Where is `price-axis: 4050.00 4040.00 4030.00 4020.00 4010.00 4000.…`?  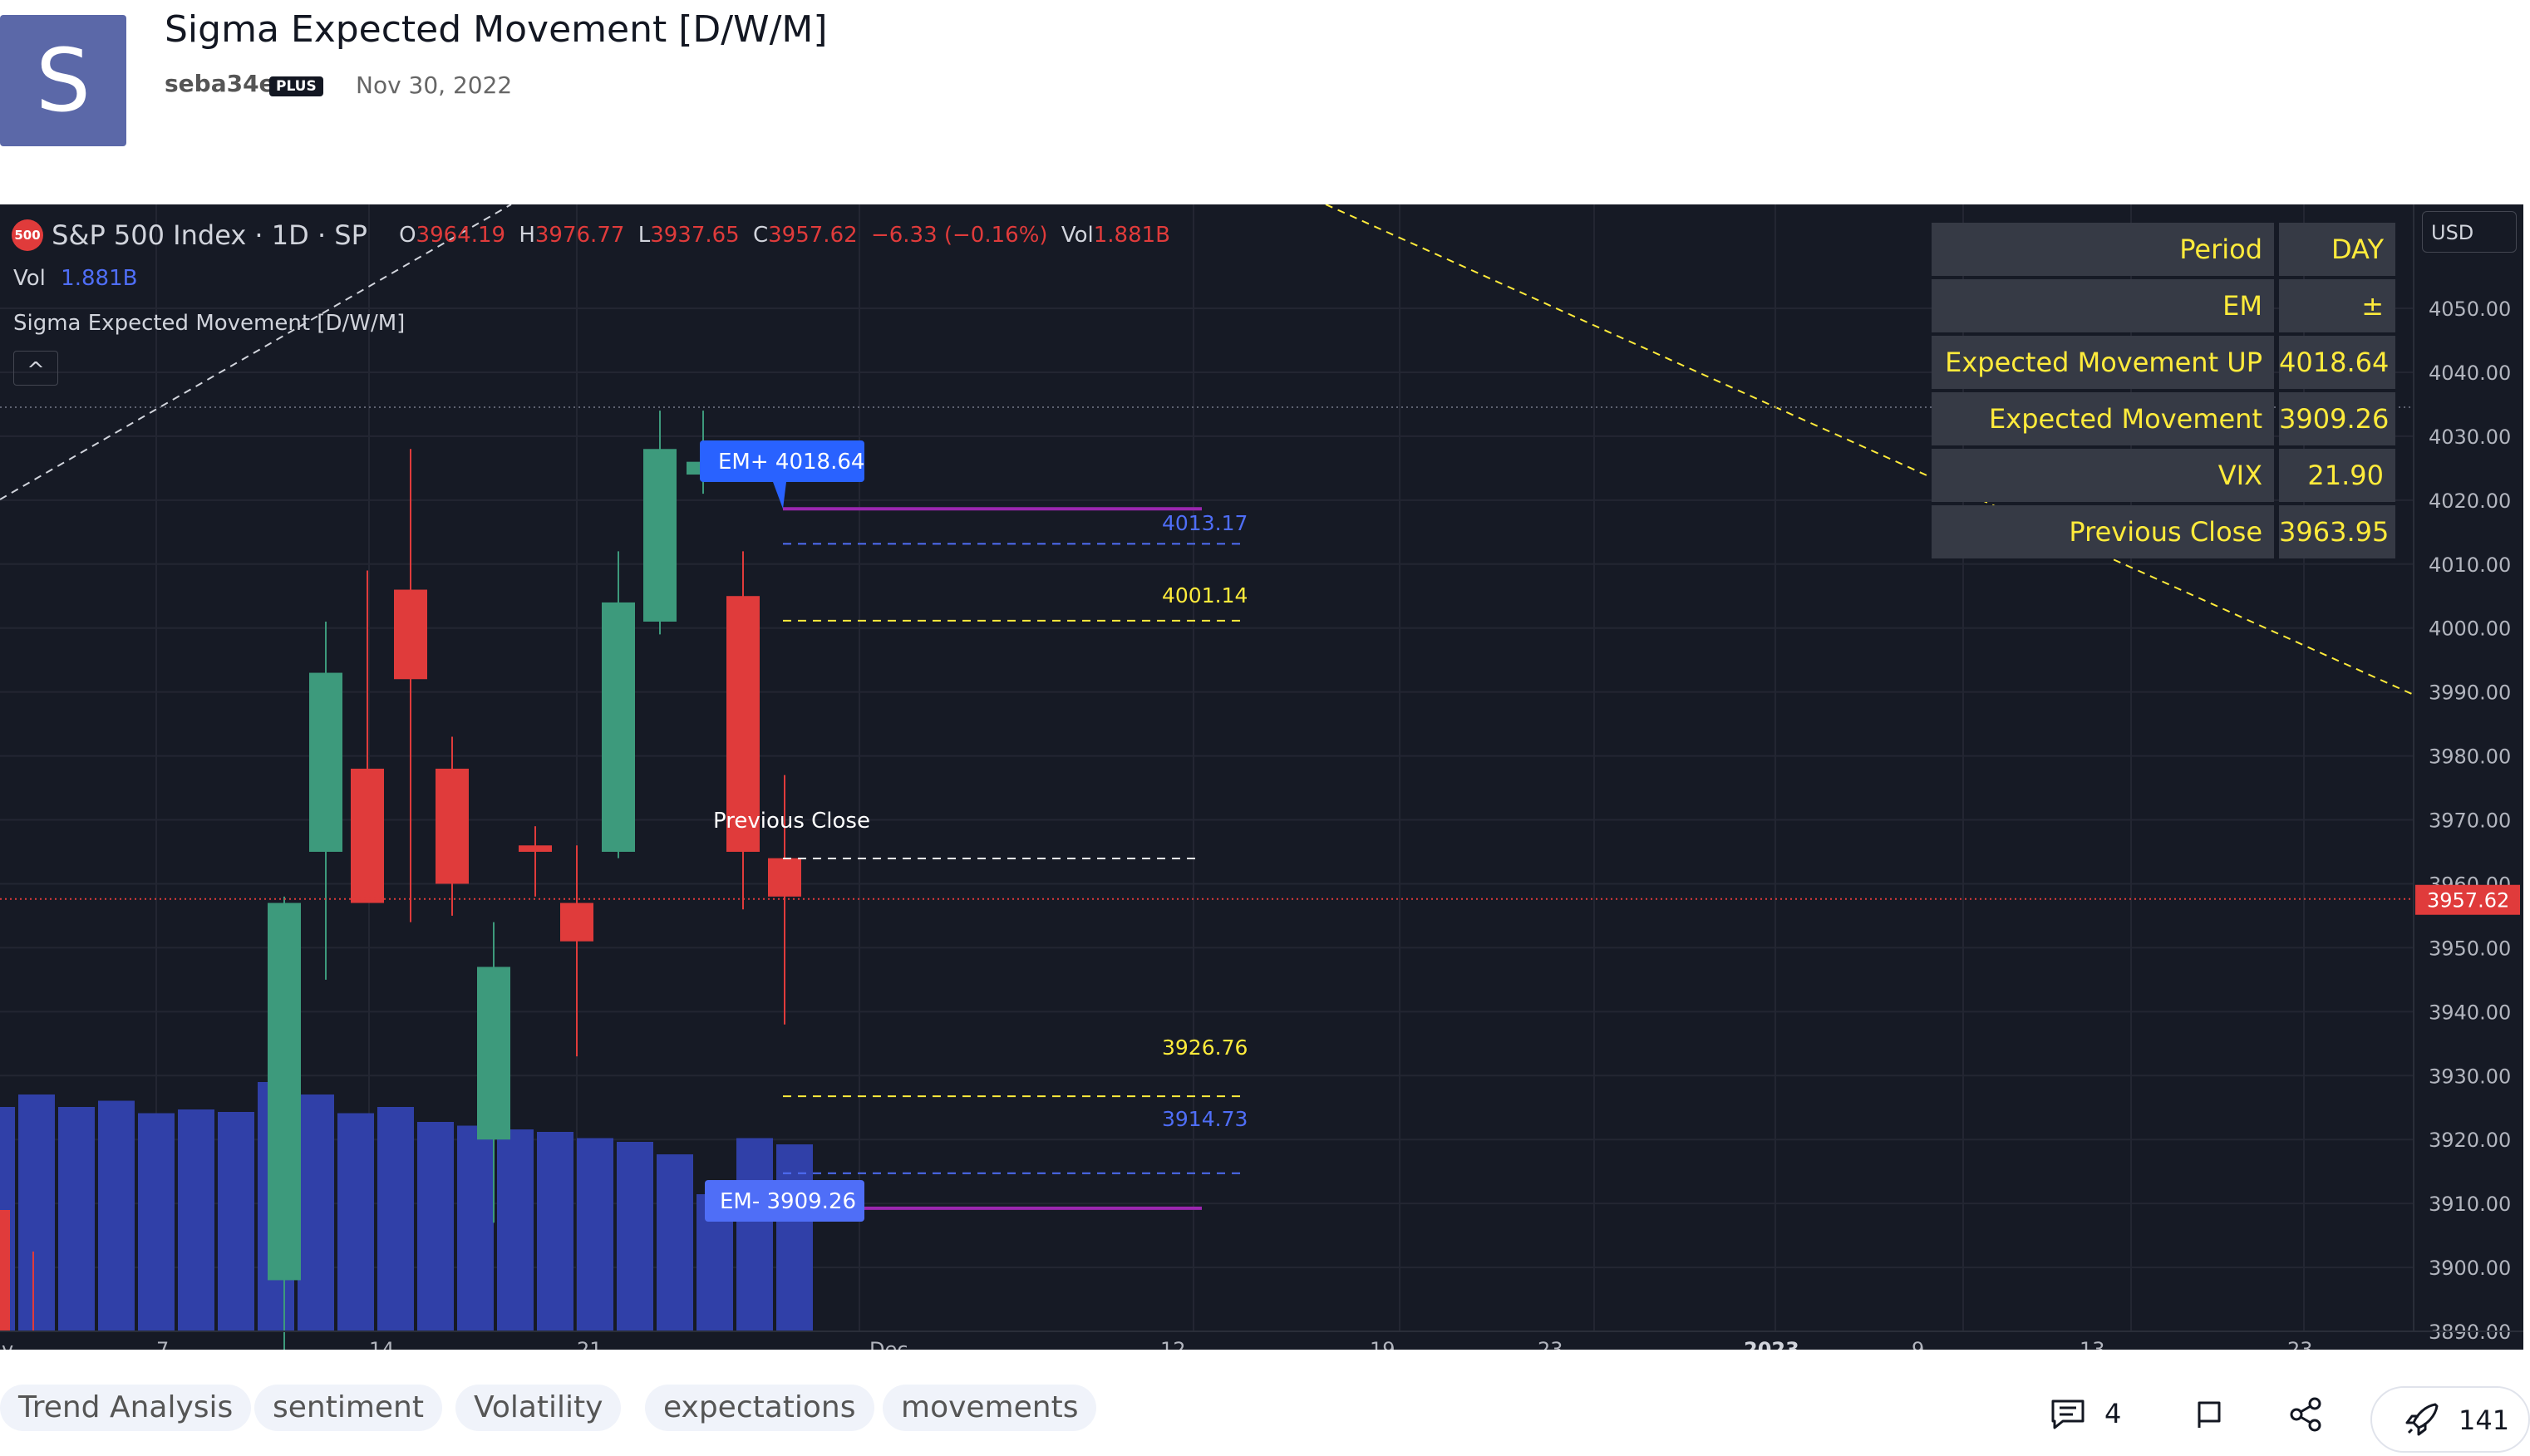
price-axis: 4050.00 4040.00 4030.00 4020.00 4010.00 4000.… is located at coordinates (2468, 777).